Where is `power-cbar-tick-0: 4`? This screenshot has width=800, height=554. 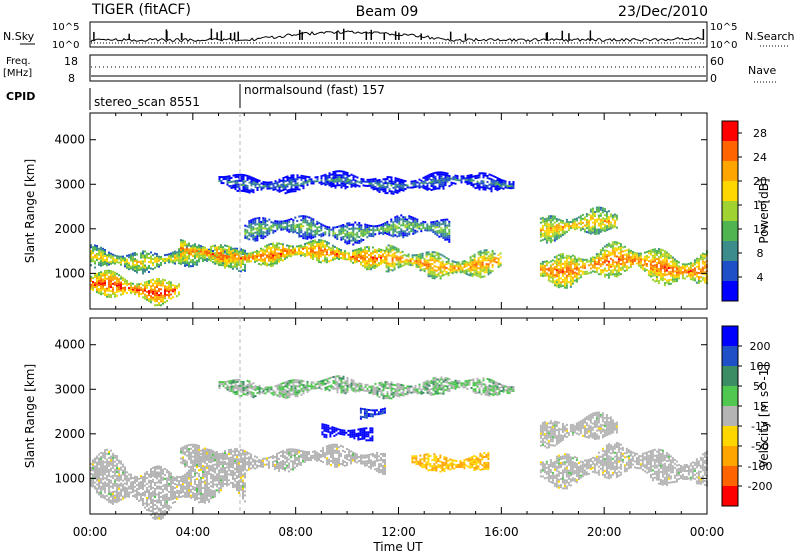 power-cbar-tick-0: 4 is located at coordinates (760, 277).